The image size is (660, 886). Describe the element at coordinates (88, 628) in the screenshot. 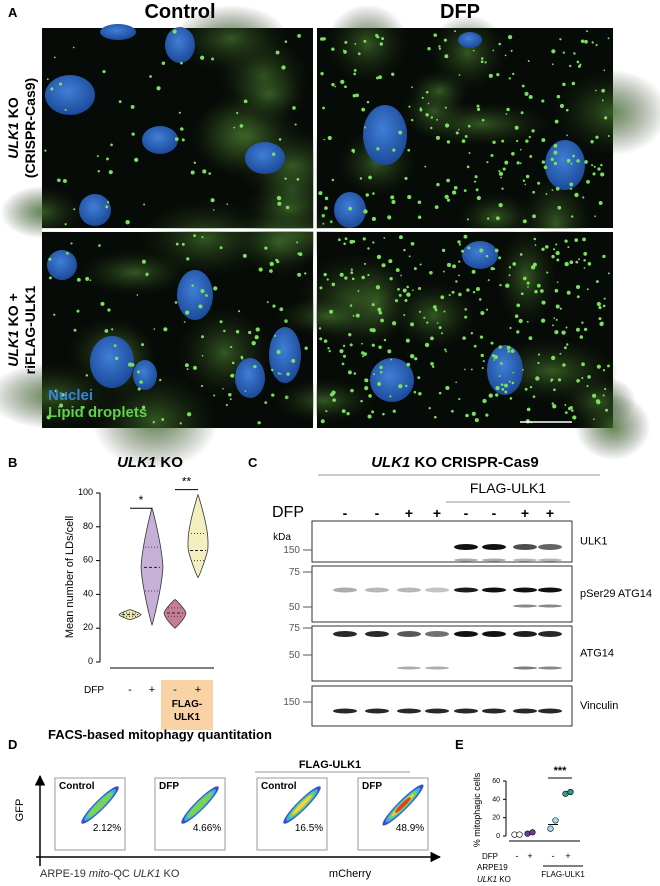

I see `text-part: 20` at that location.